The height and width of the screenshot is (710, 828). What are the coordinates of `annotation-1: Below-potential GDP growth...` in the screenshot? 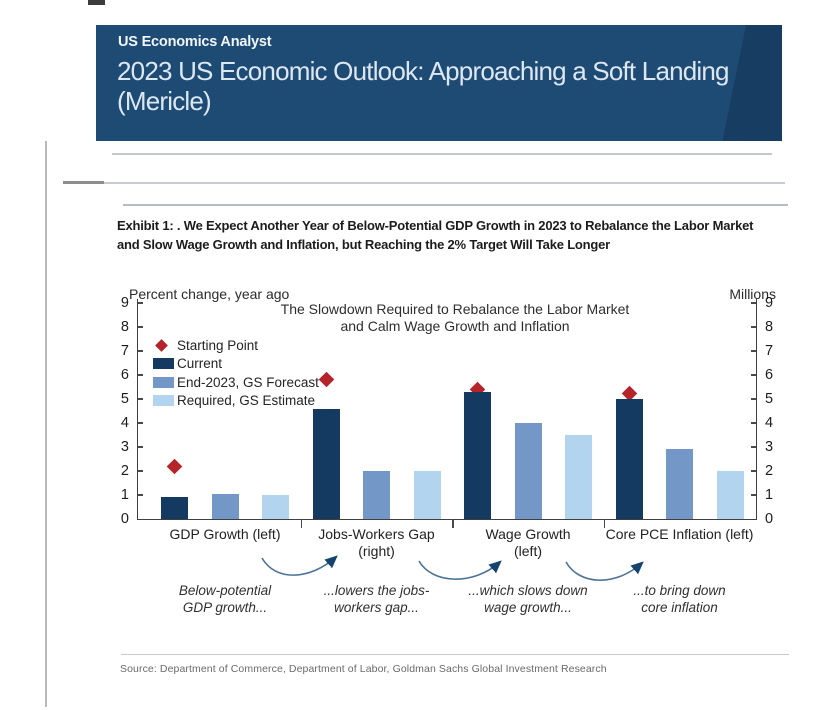 It's located at (225, 599).